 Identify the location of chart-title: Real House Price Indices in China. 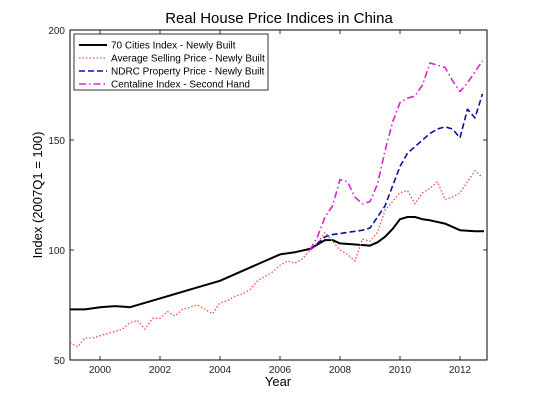
(279, 18).